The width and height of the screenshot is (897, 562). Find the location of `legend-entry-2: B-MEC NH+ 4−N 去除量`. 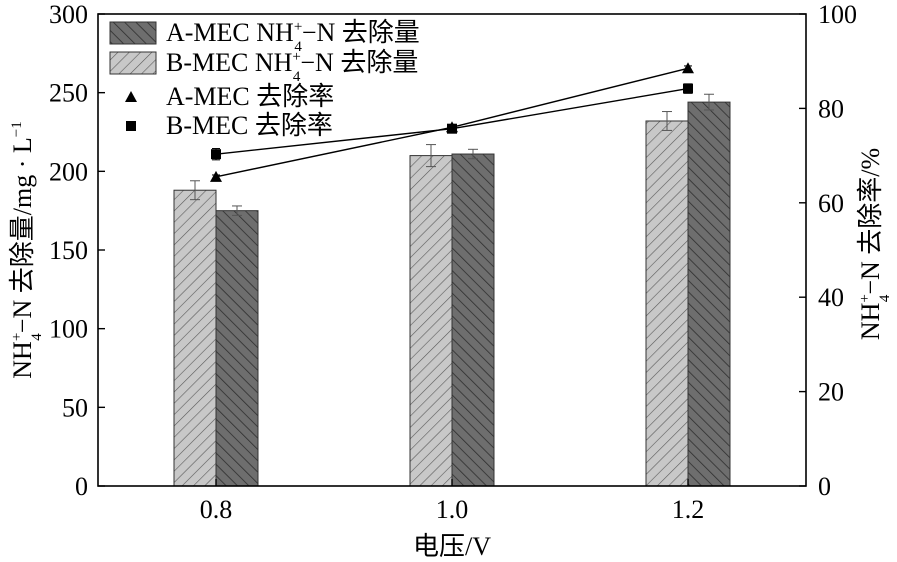

legend-entry-2: B-MEC NH+ 4−N 去除量 is located at coordinates (263, 66).